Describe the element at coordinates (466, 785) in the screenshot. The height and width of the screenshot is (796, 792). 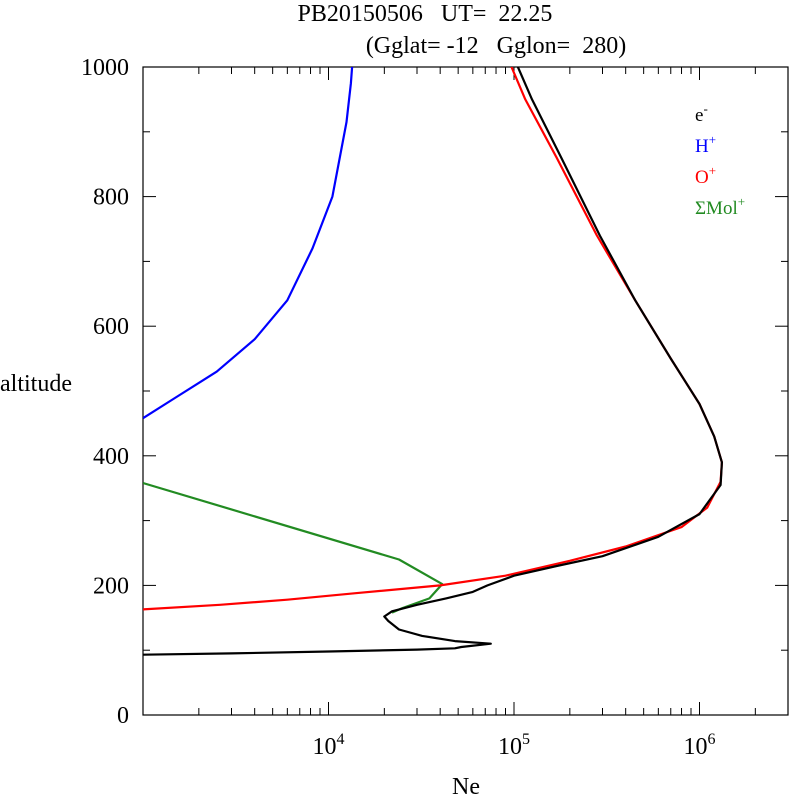
I see `x-axis-label: Ne` at that location.